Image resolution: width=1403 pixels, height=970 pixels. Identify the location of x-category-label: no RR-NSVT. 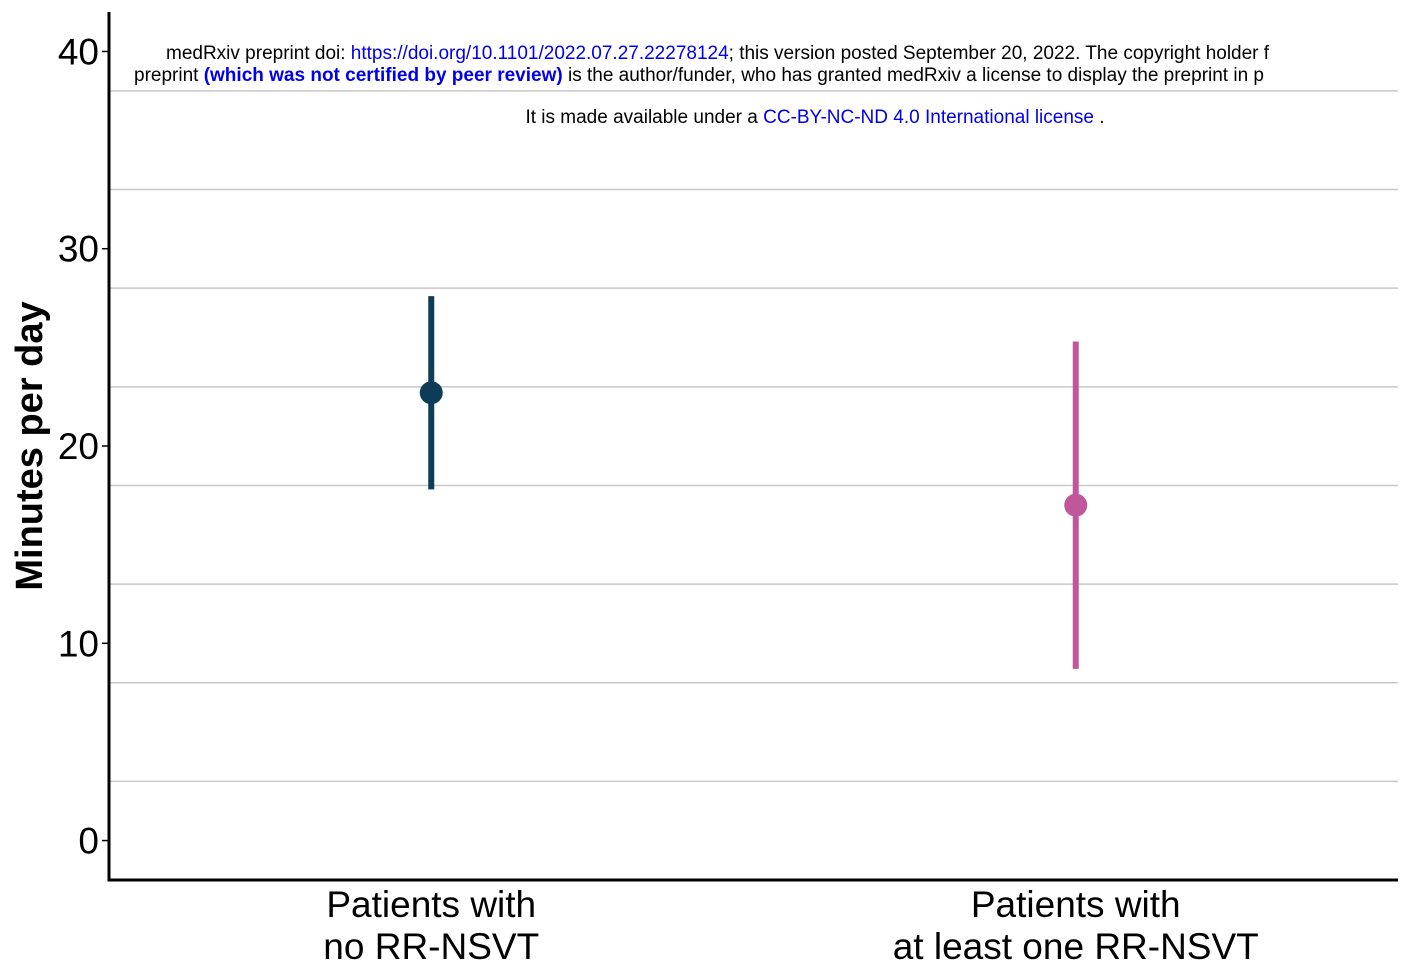
(431, 946).